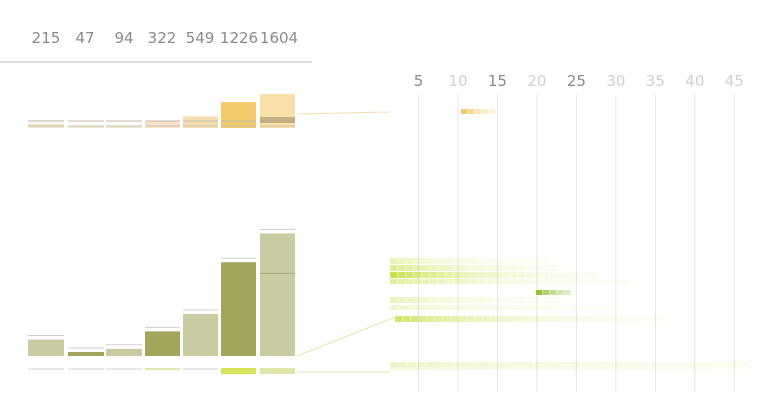 This screenshot has width=765, height=400. What do you see at coordinates (123, 38) in the screenshot?
I see `category-label: 94` at bounding box center [123, 38].